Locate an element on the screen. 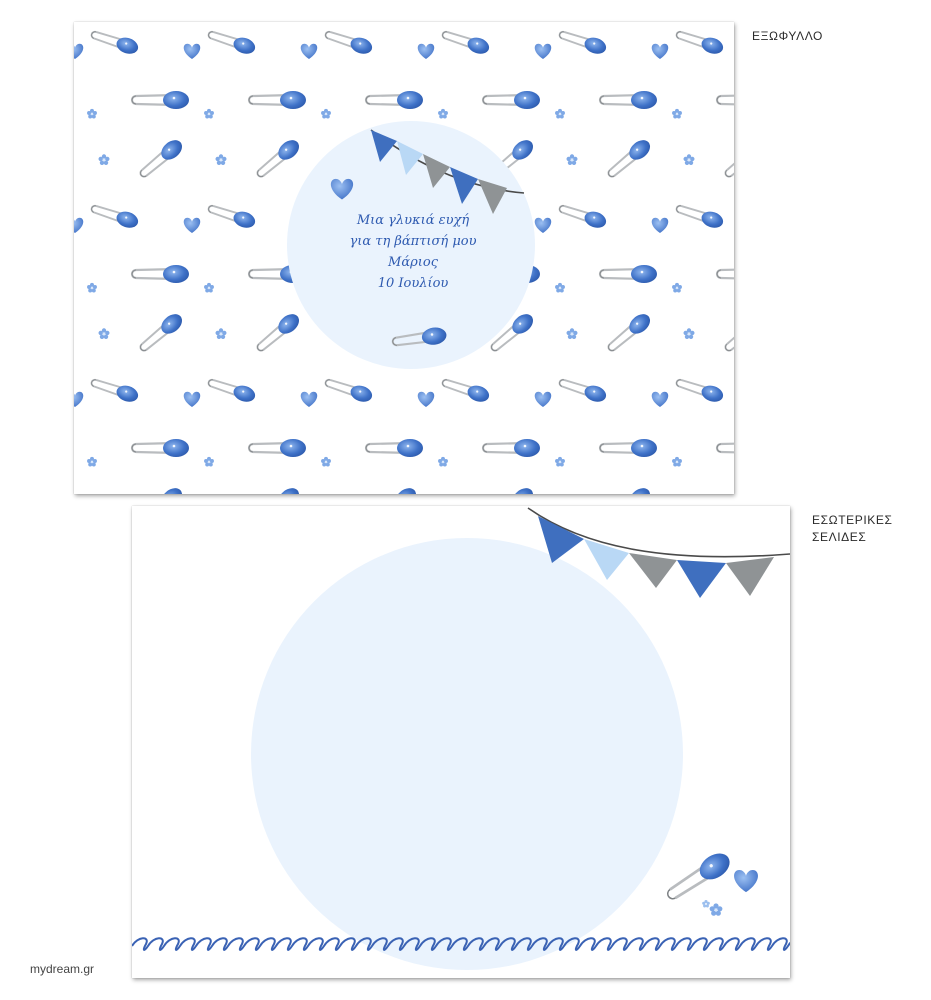 This screenshot has width=931, height=1000. baptism-date: 10 Ιουλίου is located at coordinates (413, 283).